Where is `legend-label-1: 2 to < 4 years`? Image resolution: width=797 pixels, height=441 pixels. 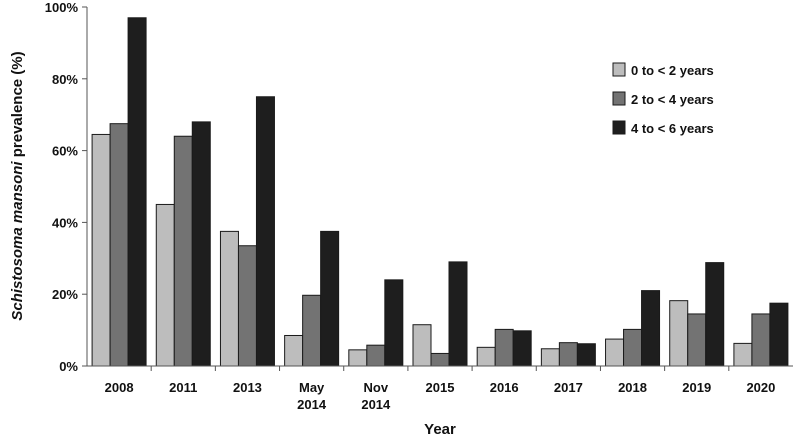 legend-label-1: 2 to < 4 years is located at coordinates (672, 99).